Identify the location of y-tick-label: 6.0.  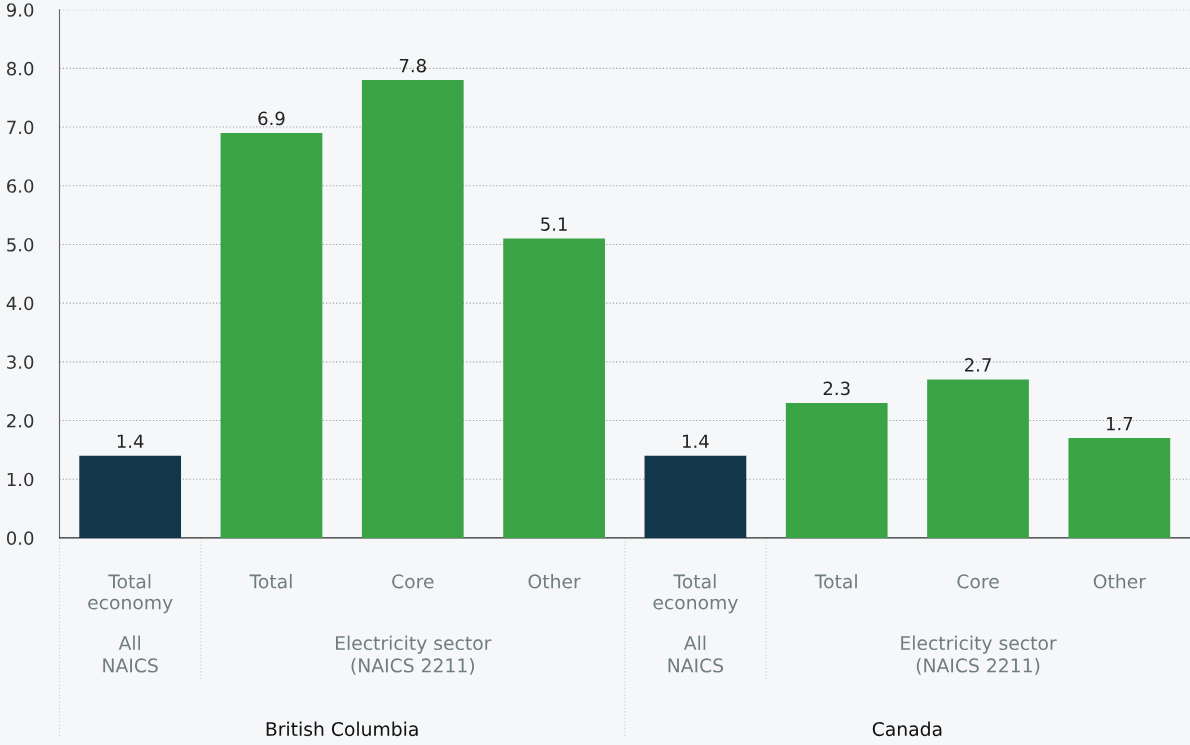
(20, 186).